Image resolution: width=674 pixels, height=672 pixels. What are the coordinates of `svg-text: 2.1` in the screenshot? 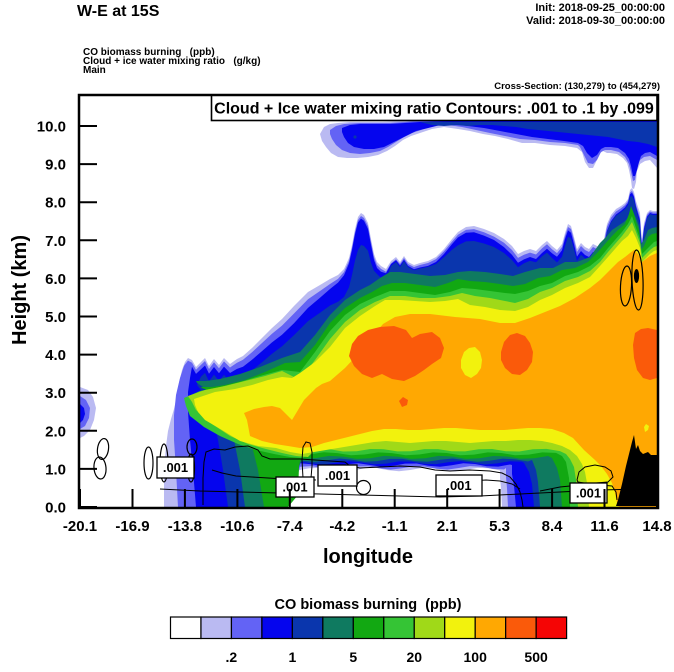 It's located at (447, 526).